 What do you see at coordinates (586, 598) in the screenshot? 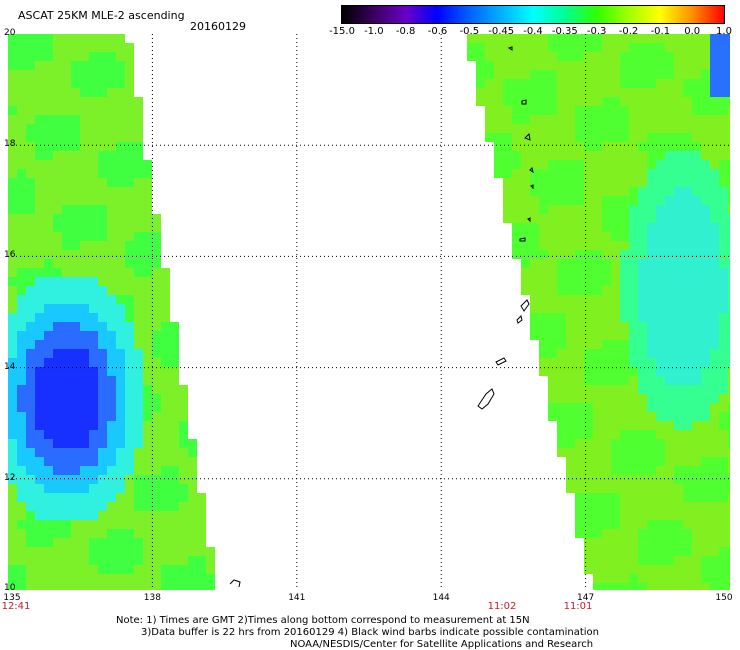
I see `longitude-label: 147` at bounding box center [586, 598].